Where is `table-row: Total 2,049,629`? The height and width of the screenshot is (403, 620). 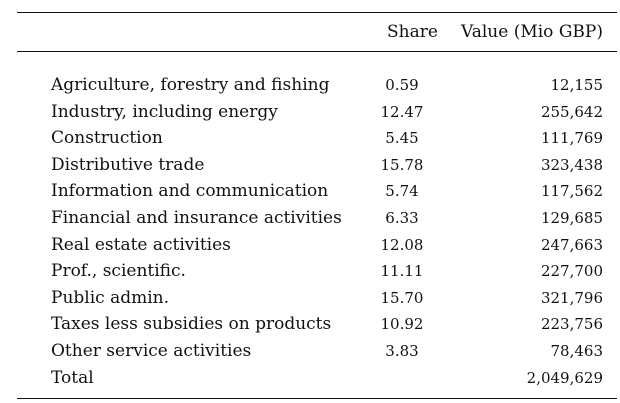 table-row: Total 2,049,629 is located at coordinates (317, 377).